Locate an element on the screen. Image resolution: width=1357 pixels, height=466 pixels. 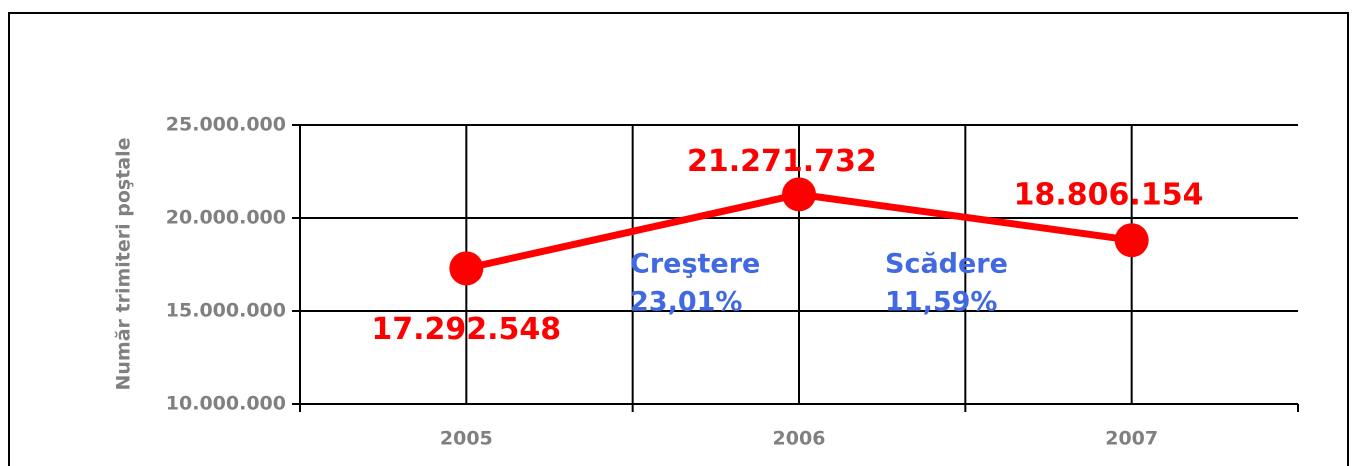
y-tick-label: 15.000.000 is located at coordinates (226, 311).